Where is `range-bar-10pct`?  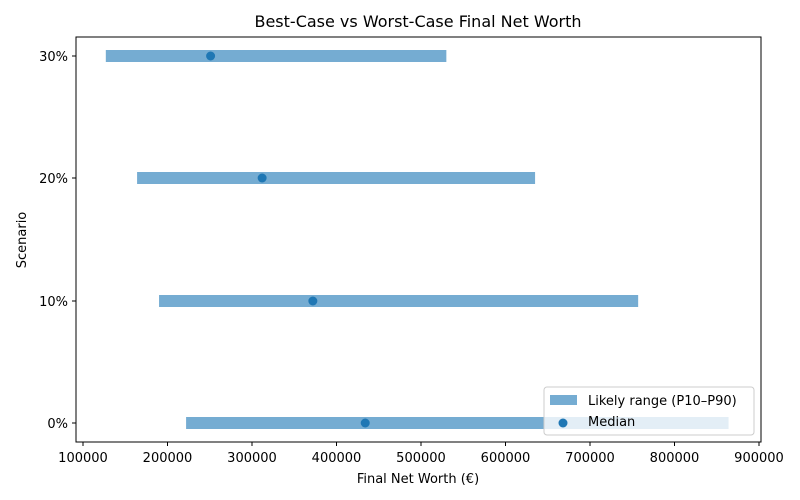
range-bar-10pct is located at coordinates (399, 301).